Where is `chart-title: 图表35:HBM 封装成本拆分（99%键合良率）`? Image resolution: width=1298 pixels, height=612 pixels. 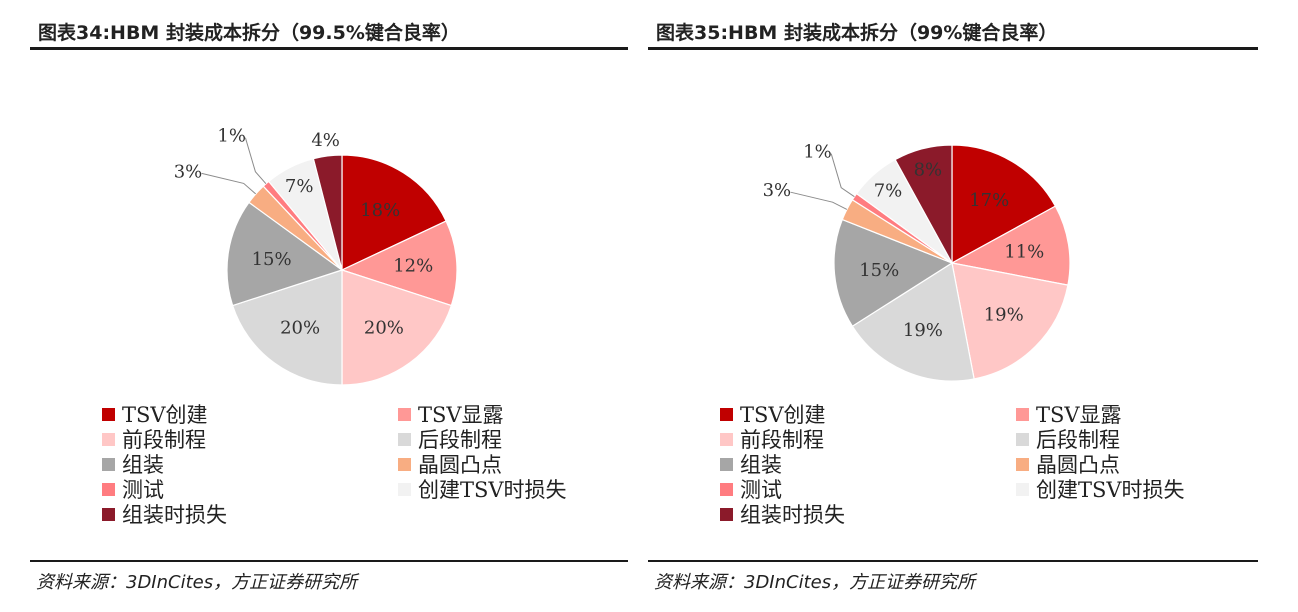
chart-title: 图表35:HBM 封装成本拆分（99%键合良率） is located at coordinates (857, 33).